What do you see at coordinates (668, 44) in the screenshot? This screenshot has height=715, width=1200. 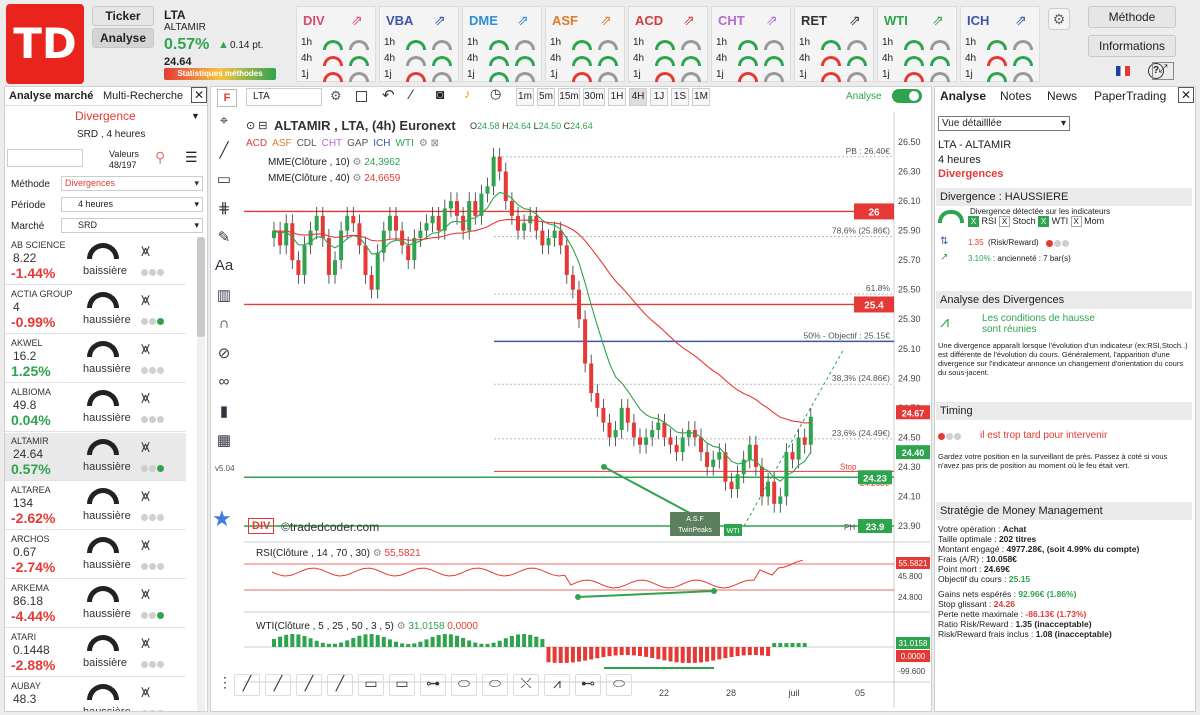 I see `indicator-card-acd: ACD ⇗ 1h 4h 1j` at bounding box center [668, 44].